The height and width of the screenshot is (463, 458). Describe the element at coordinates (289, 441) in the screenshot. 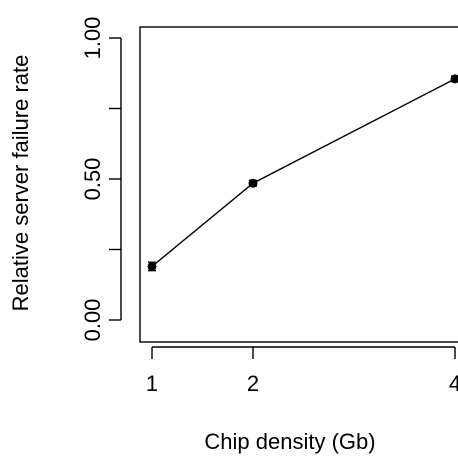

I see `x-axis-label: Chip density (Gb)` at that location.